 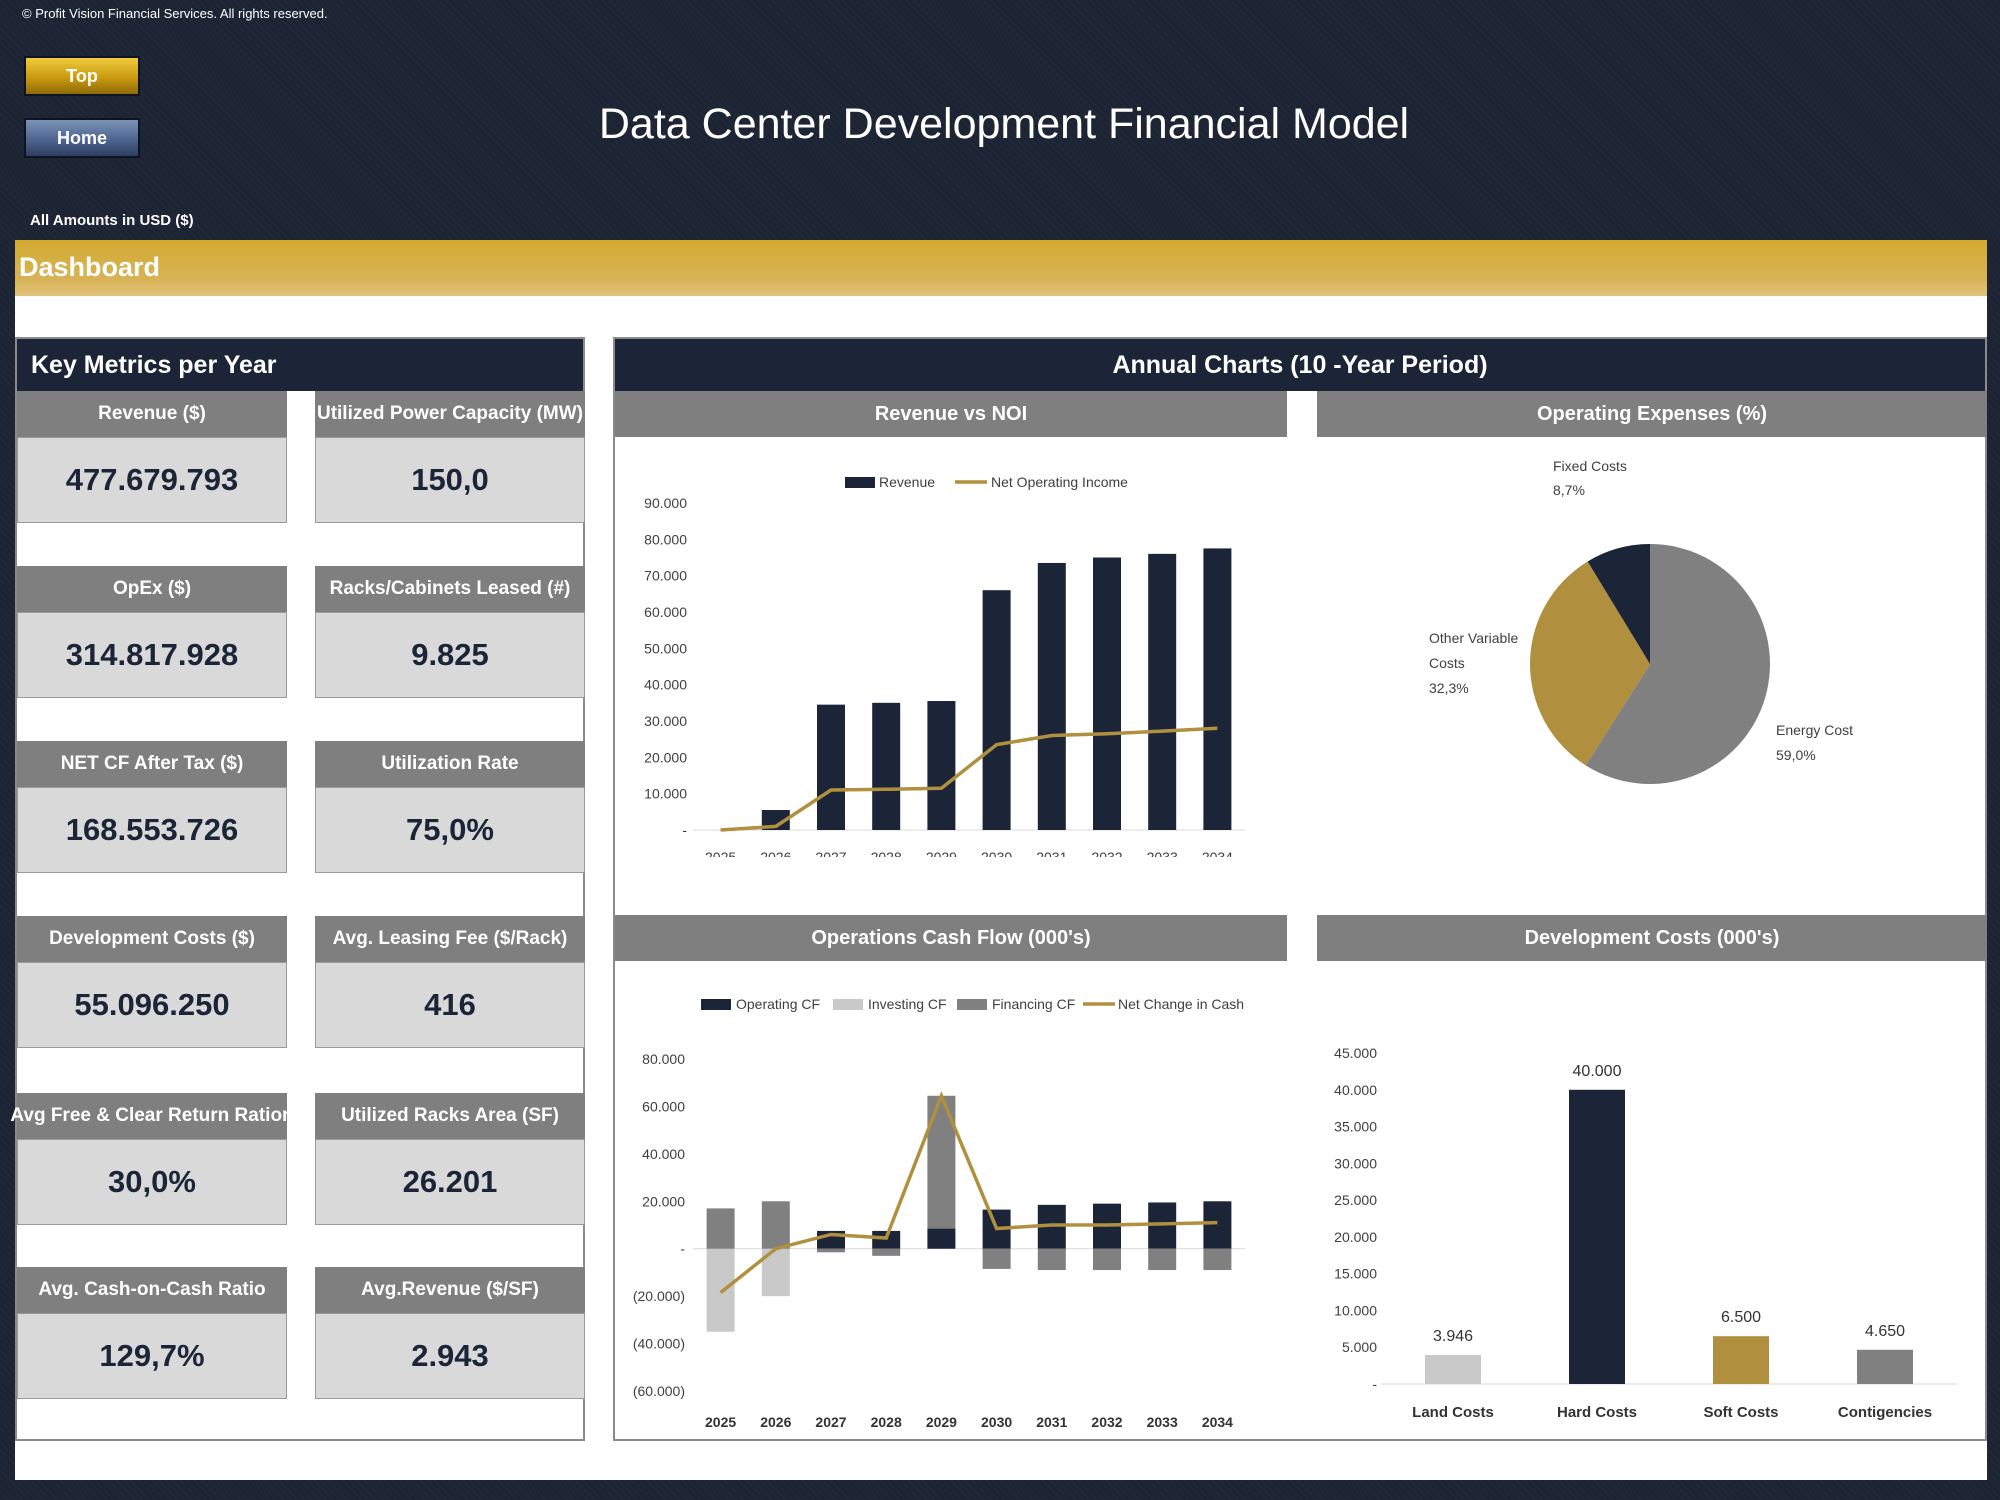 I want to click on revenue-vs-noi-title: Revenue vs NOI, so click(x=951, y=414).